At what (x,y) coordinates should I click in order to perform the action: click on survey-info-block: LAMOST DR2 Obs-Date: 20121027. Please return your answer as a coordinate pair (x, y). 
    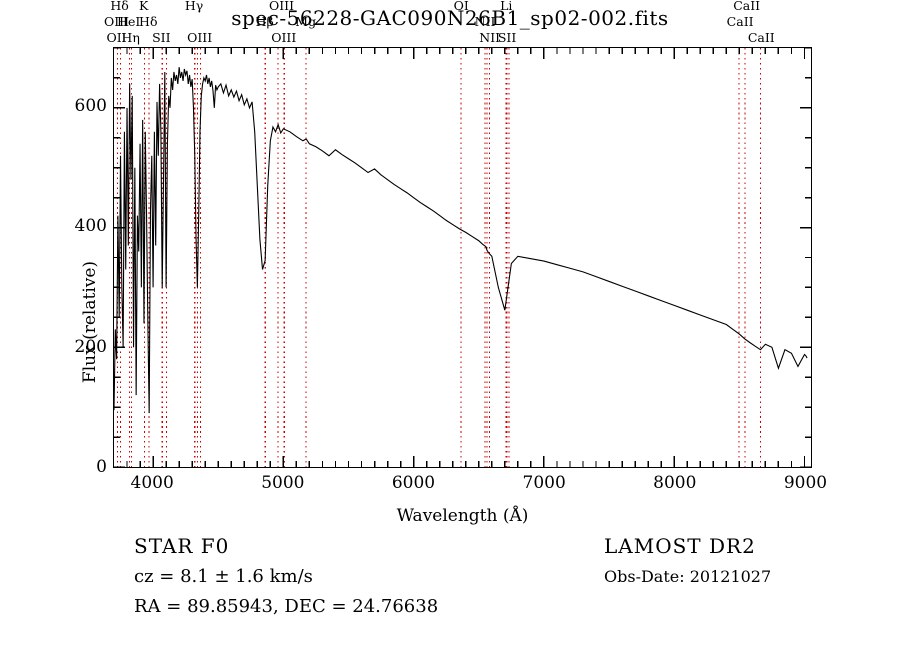
    Looking at the image, I should click on (687, 561).